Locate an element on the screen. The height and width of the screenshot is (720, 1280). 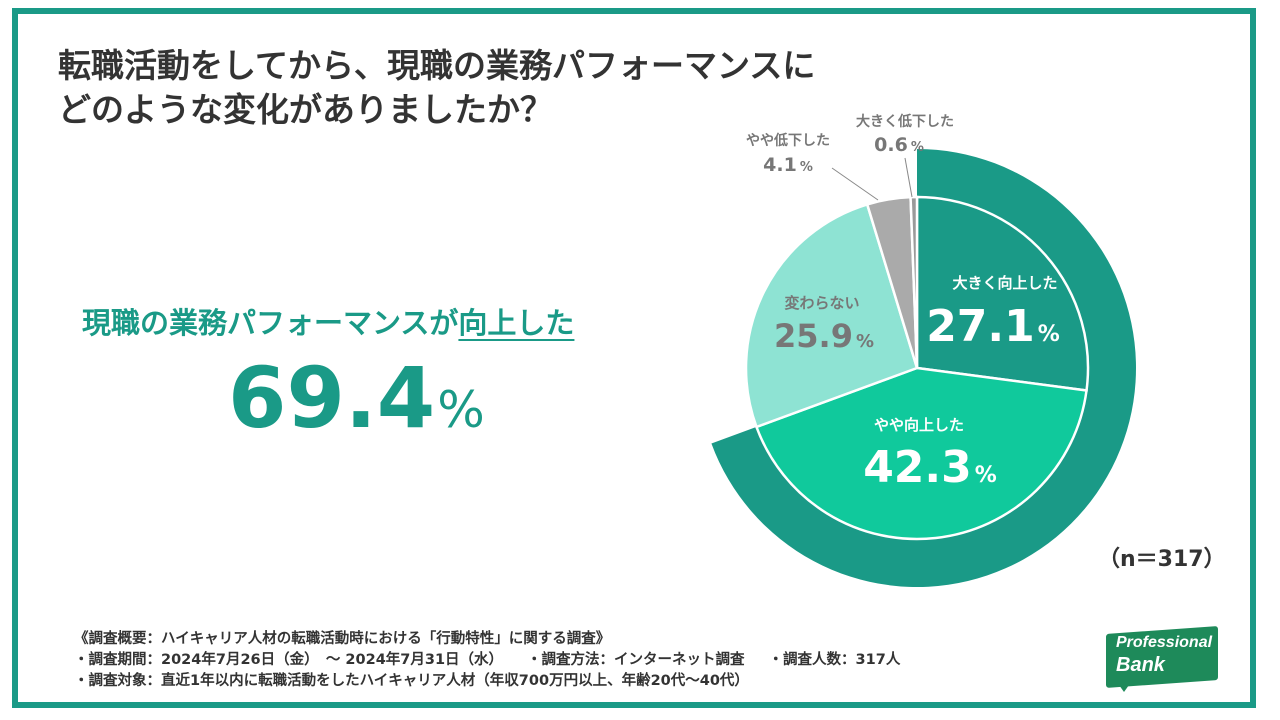
logo-text-professional: Professional is located at coordinates (1164, 642).